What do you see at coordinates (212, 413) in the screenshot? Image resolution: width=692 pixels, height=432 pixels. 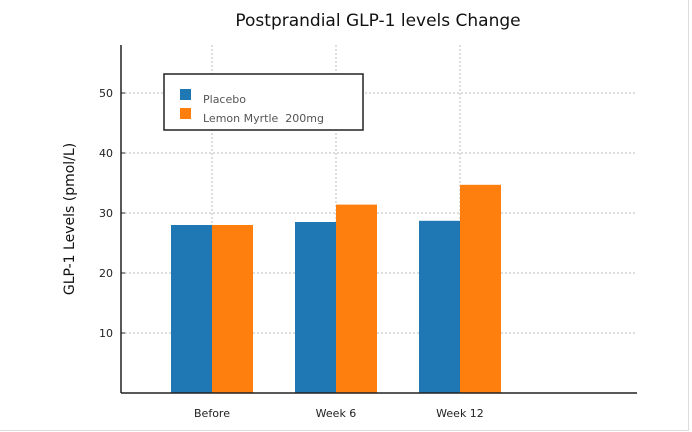 I see `x-tick-label: Before` at bounding box center [212, 413].